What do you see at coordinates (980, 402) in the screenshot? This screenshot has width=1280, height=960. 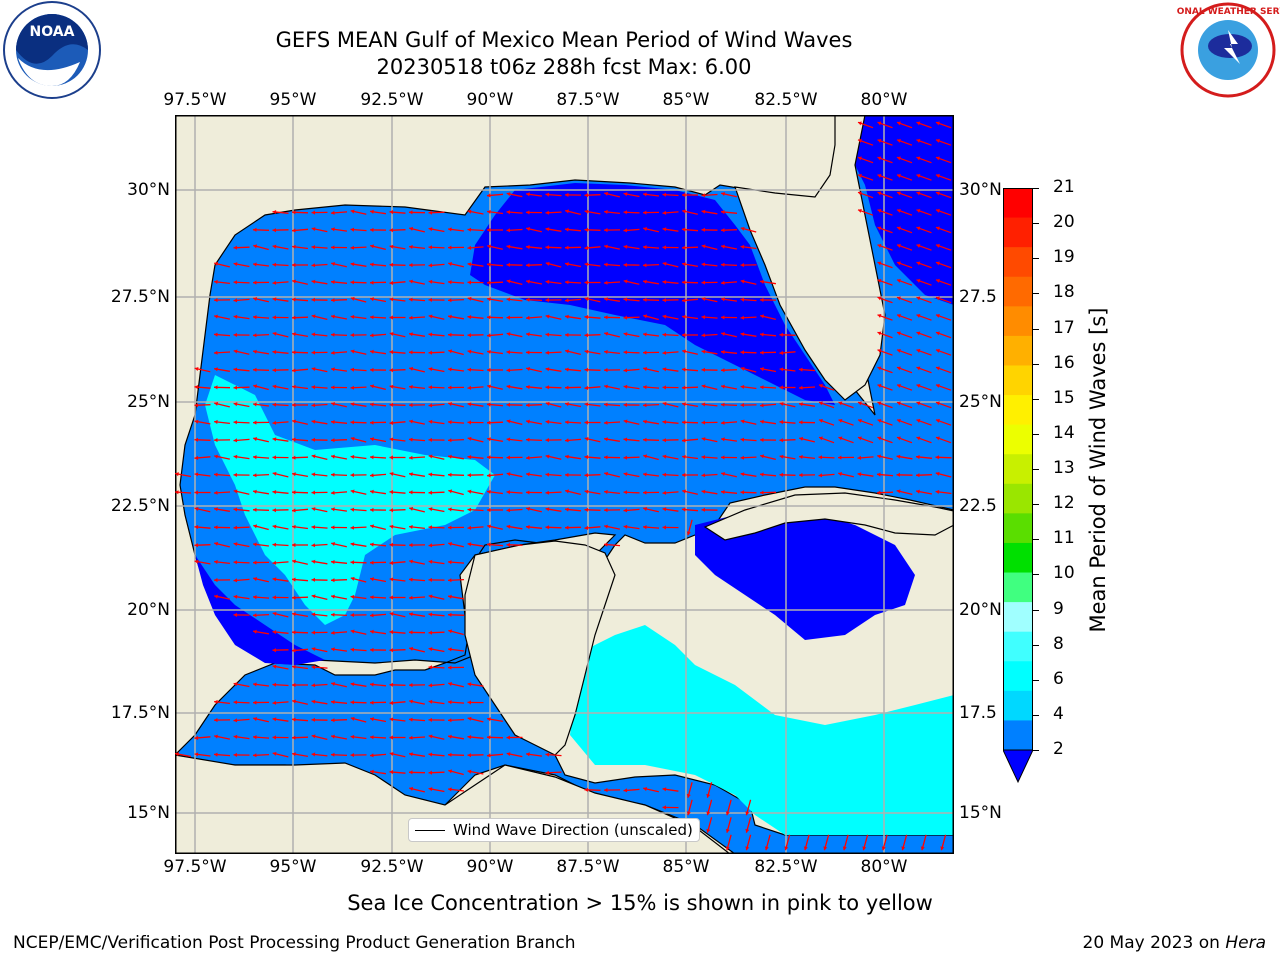 I see `lat-label-right: 25°N` at bounding box center [980, 402].